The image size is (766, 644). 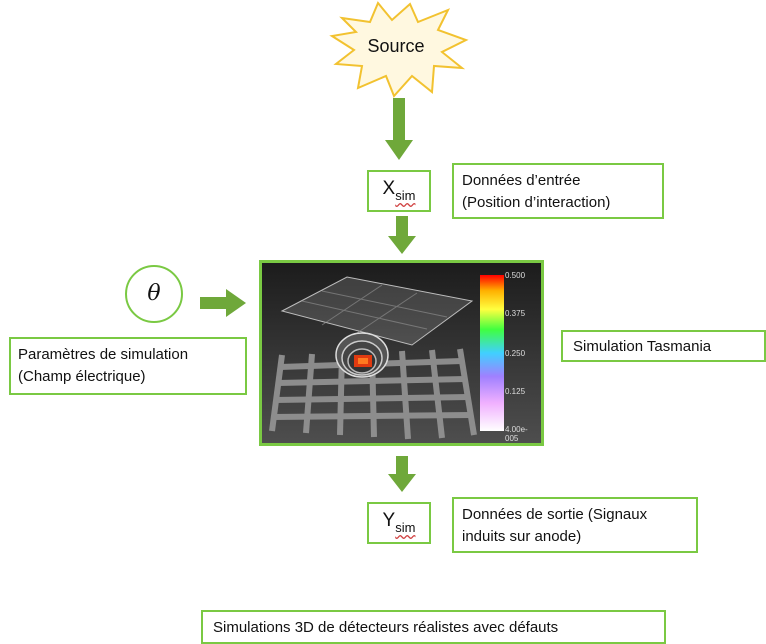 What do you see at coordinates (386, 357) in the screenshot?
I see `simulation-render` at bounding box center [386, 357].